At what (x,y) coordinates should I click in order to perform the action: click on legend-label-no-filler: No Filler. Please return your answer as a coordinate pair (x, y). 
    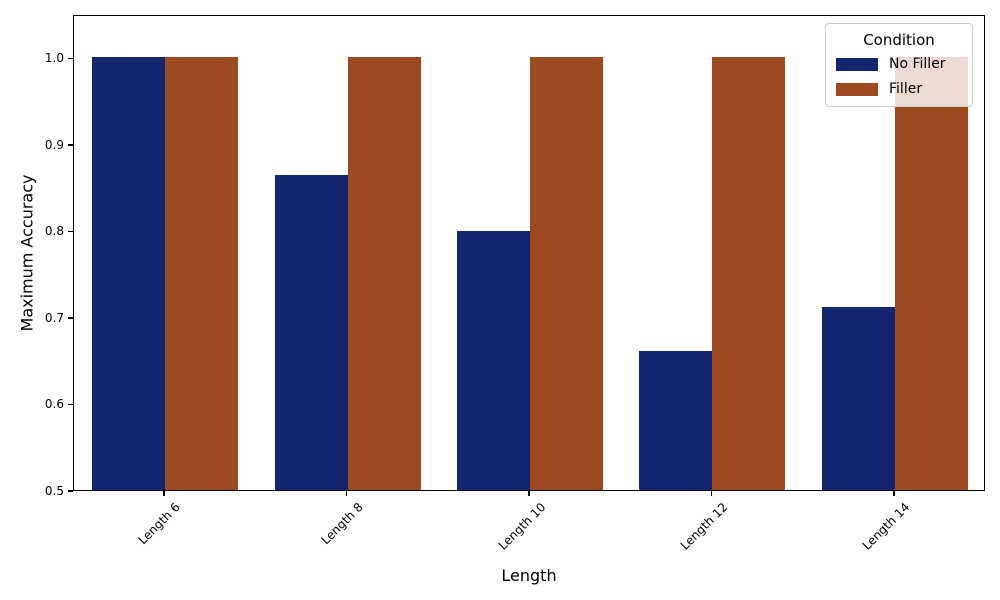
    Looking at the image, I should click on (917, 64).